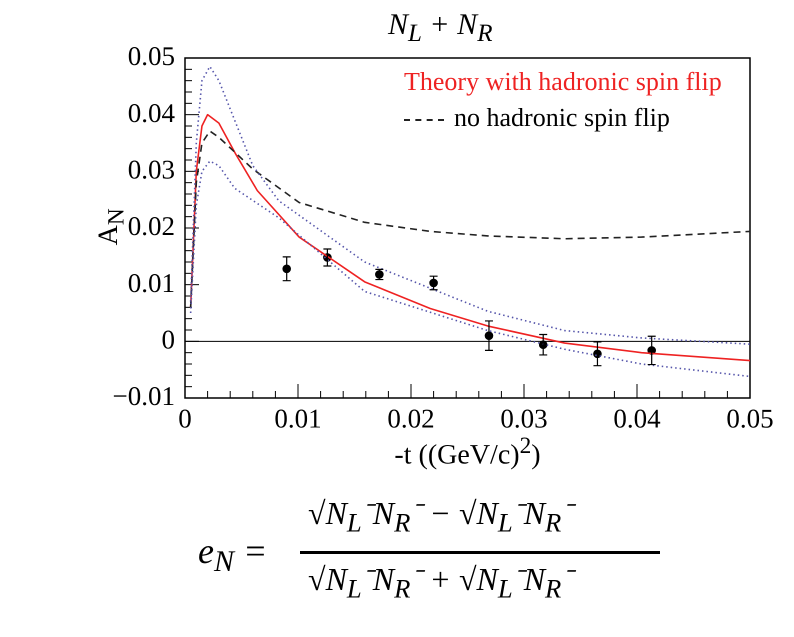 Image resolution: width=794 pixels, height=637 pixels. I want to click on y-tick-label: 0.02, so click(151, 226).